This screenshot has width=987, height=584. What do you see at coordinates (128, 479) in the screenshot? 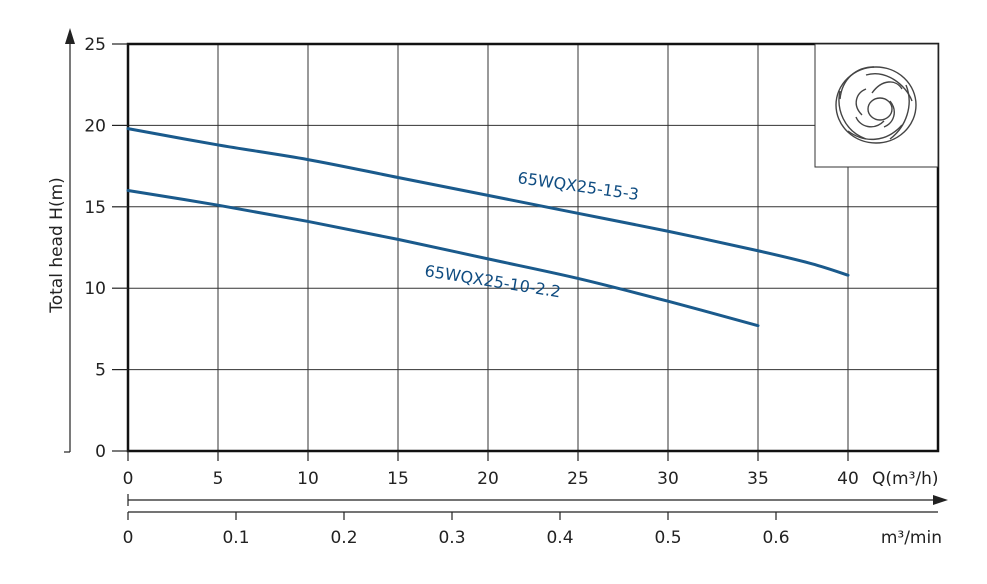
I see `x-tick-label: 0` at bounding box center [128, 479].